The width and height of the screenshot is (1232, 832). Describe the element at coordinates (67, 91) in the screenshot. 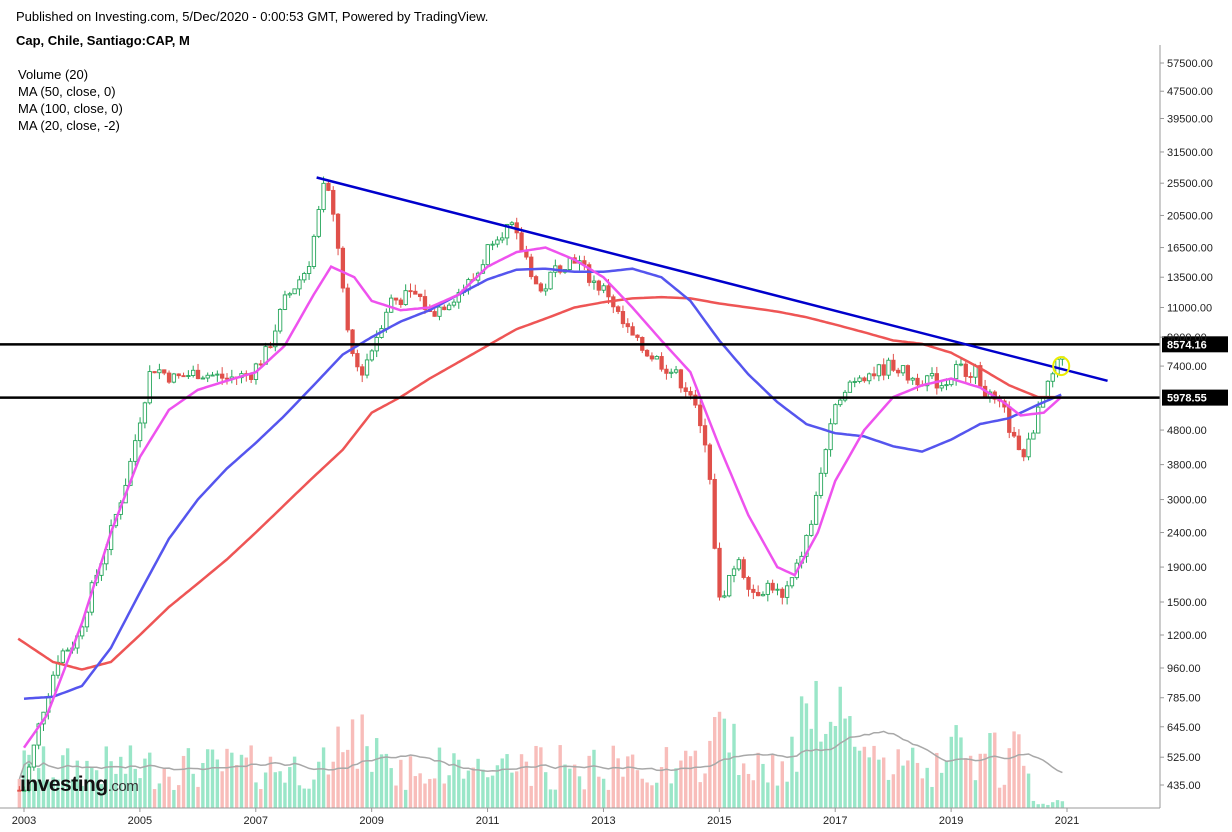

I see `legend-ma-50: MA (50, close, 0)` at that location.